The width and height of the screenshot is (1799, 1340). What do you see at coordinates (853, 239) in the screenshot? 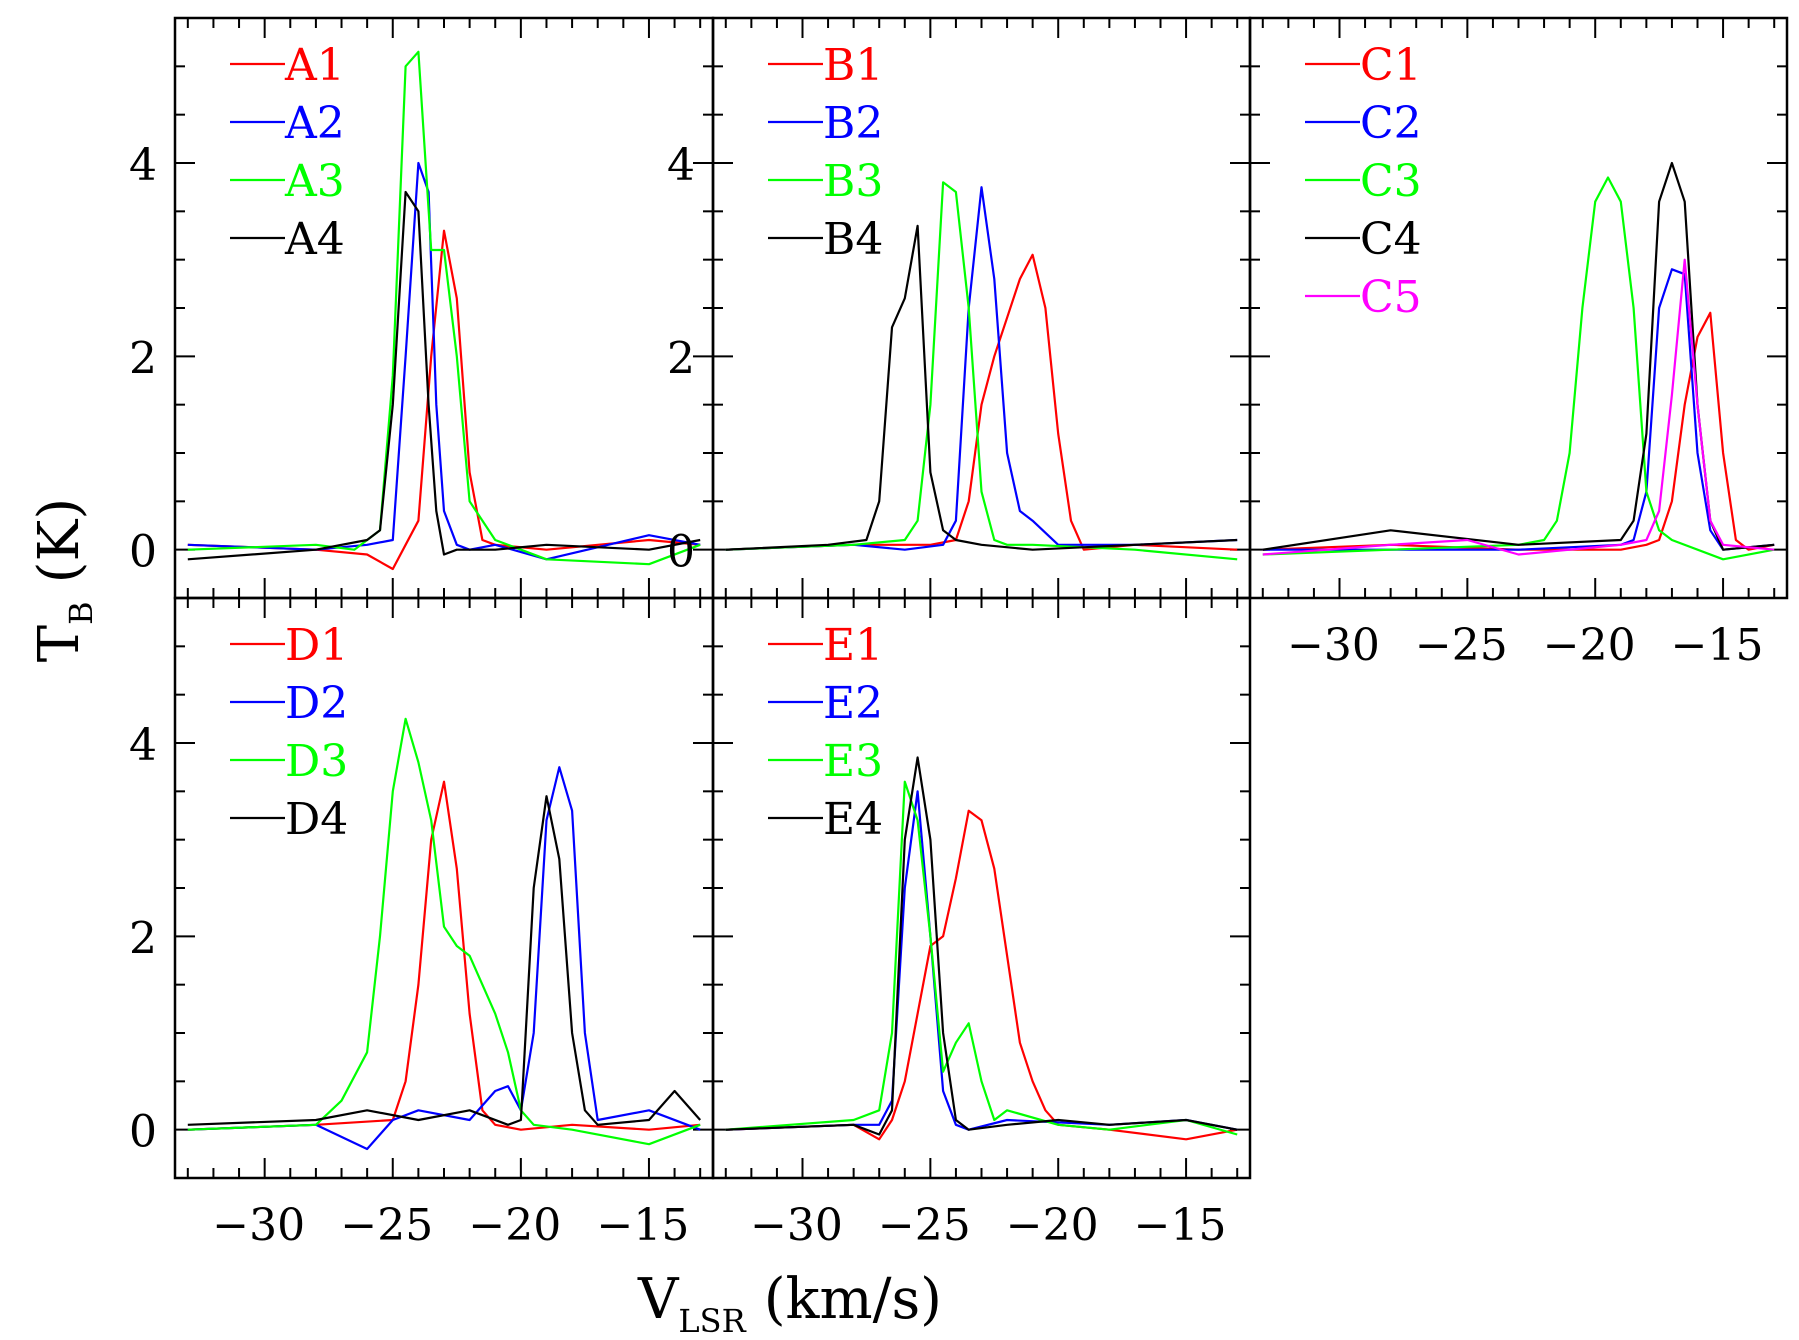
I see `legend-label-B4: B4` at bounding box center [853, 239].